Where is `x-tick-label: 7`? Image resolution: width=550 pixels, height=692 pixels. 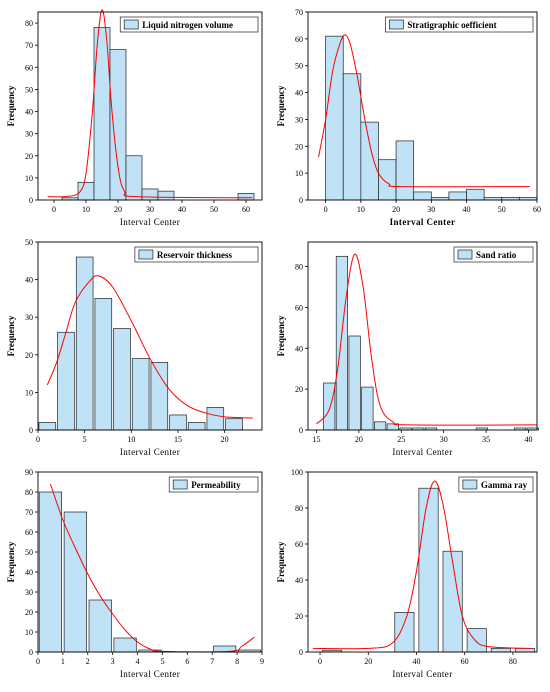 x-tick-label: 7 is located at coordinates (212, 661).